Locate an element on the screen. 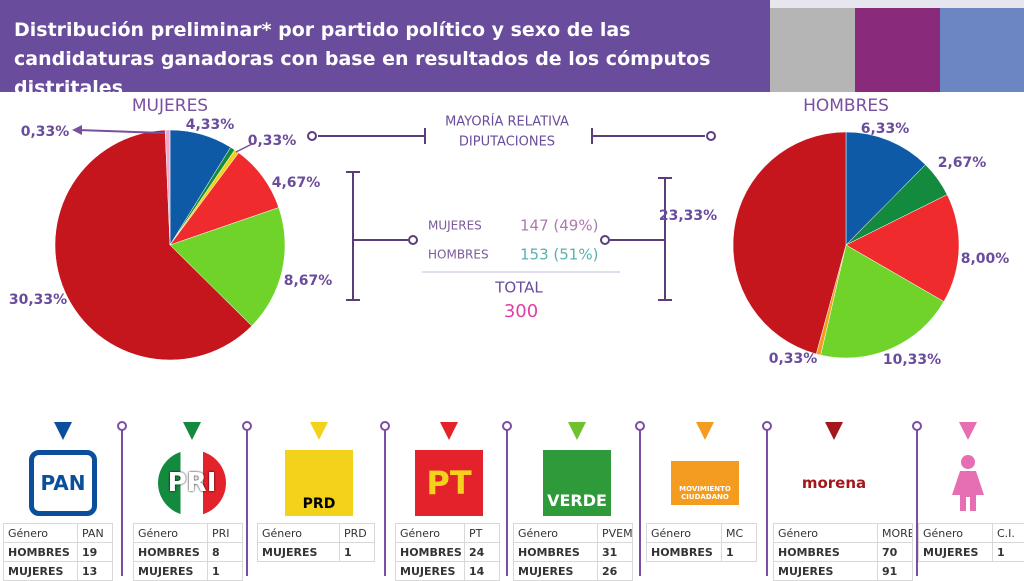  party-logo: VERDE is located at coordinates (577, 483).